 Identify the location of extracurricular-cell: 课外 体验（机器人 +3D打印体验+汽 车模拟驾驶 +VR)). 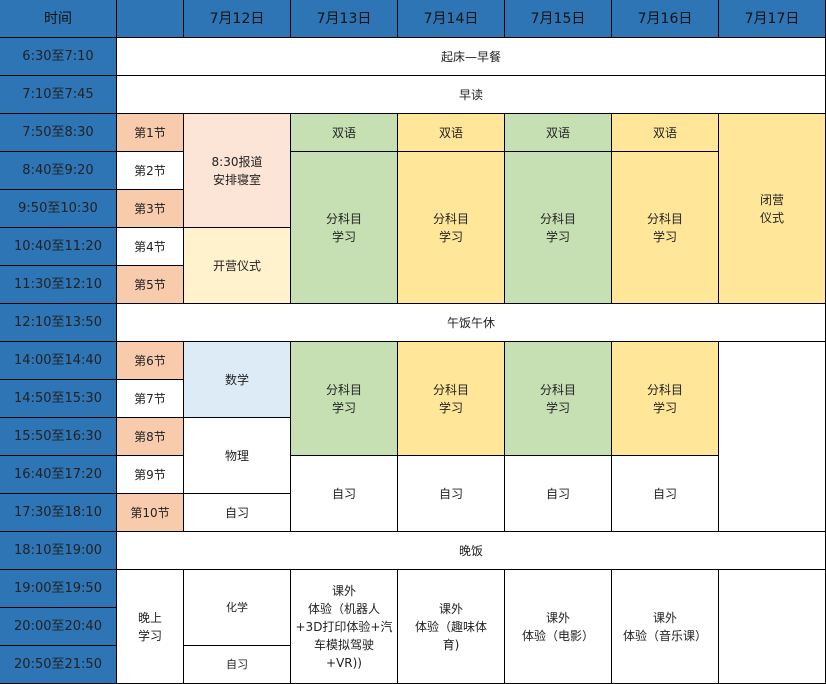
(344, 627).